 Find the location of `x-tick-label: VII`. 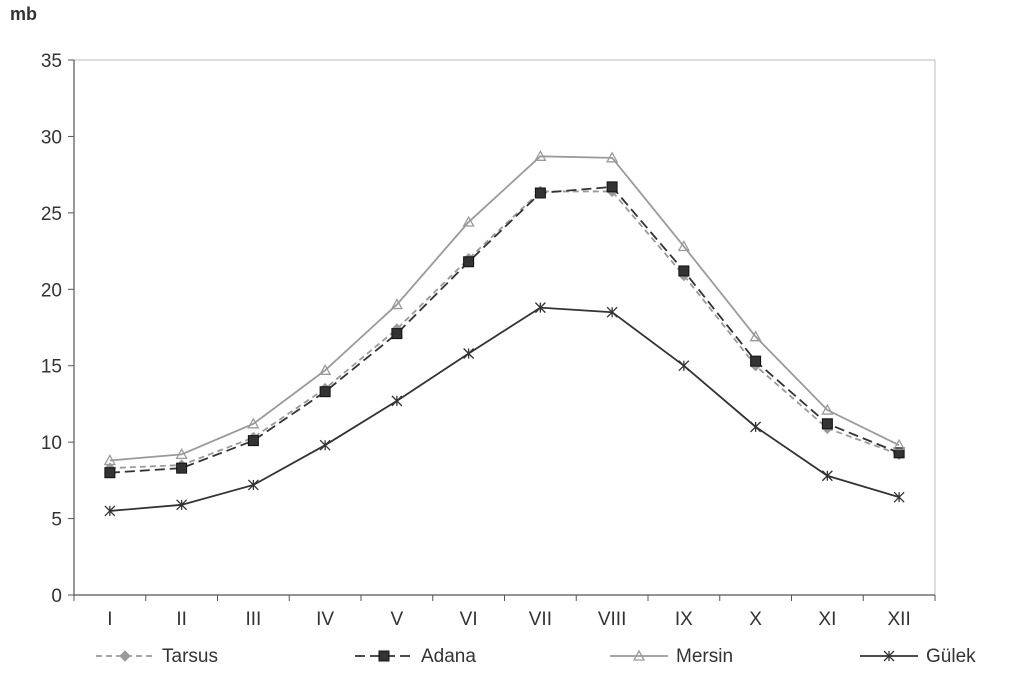

x-tick-label: VII is located at coordinates (540, 619).